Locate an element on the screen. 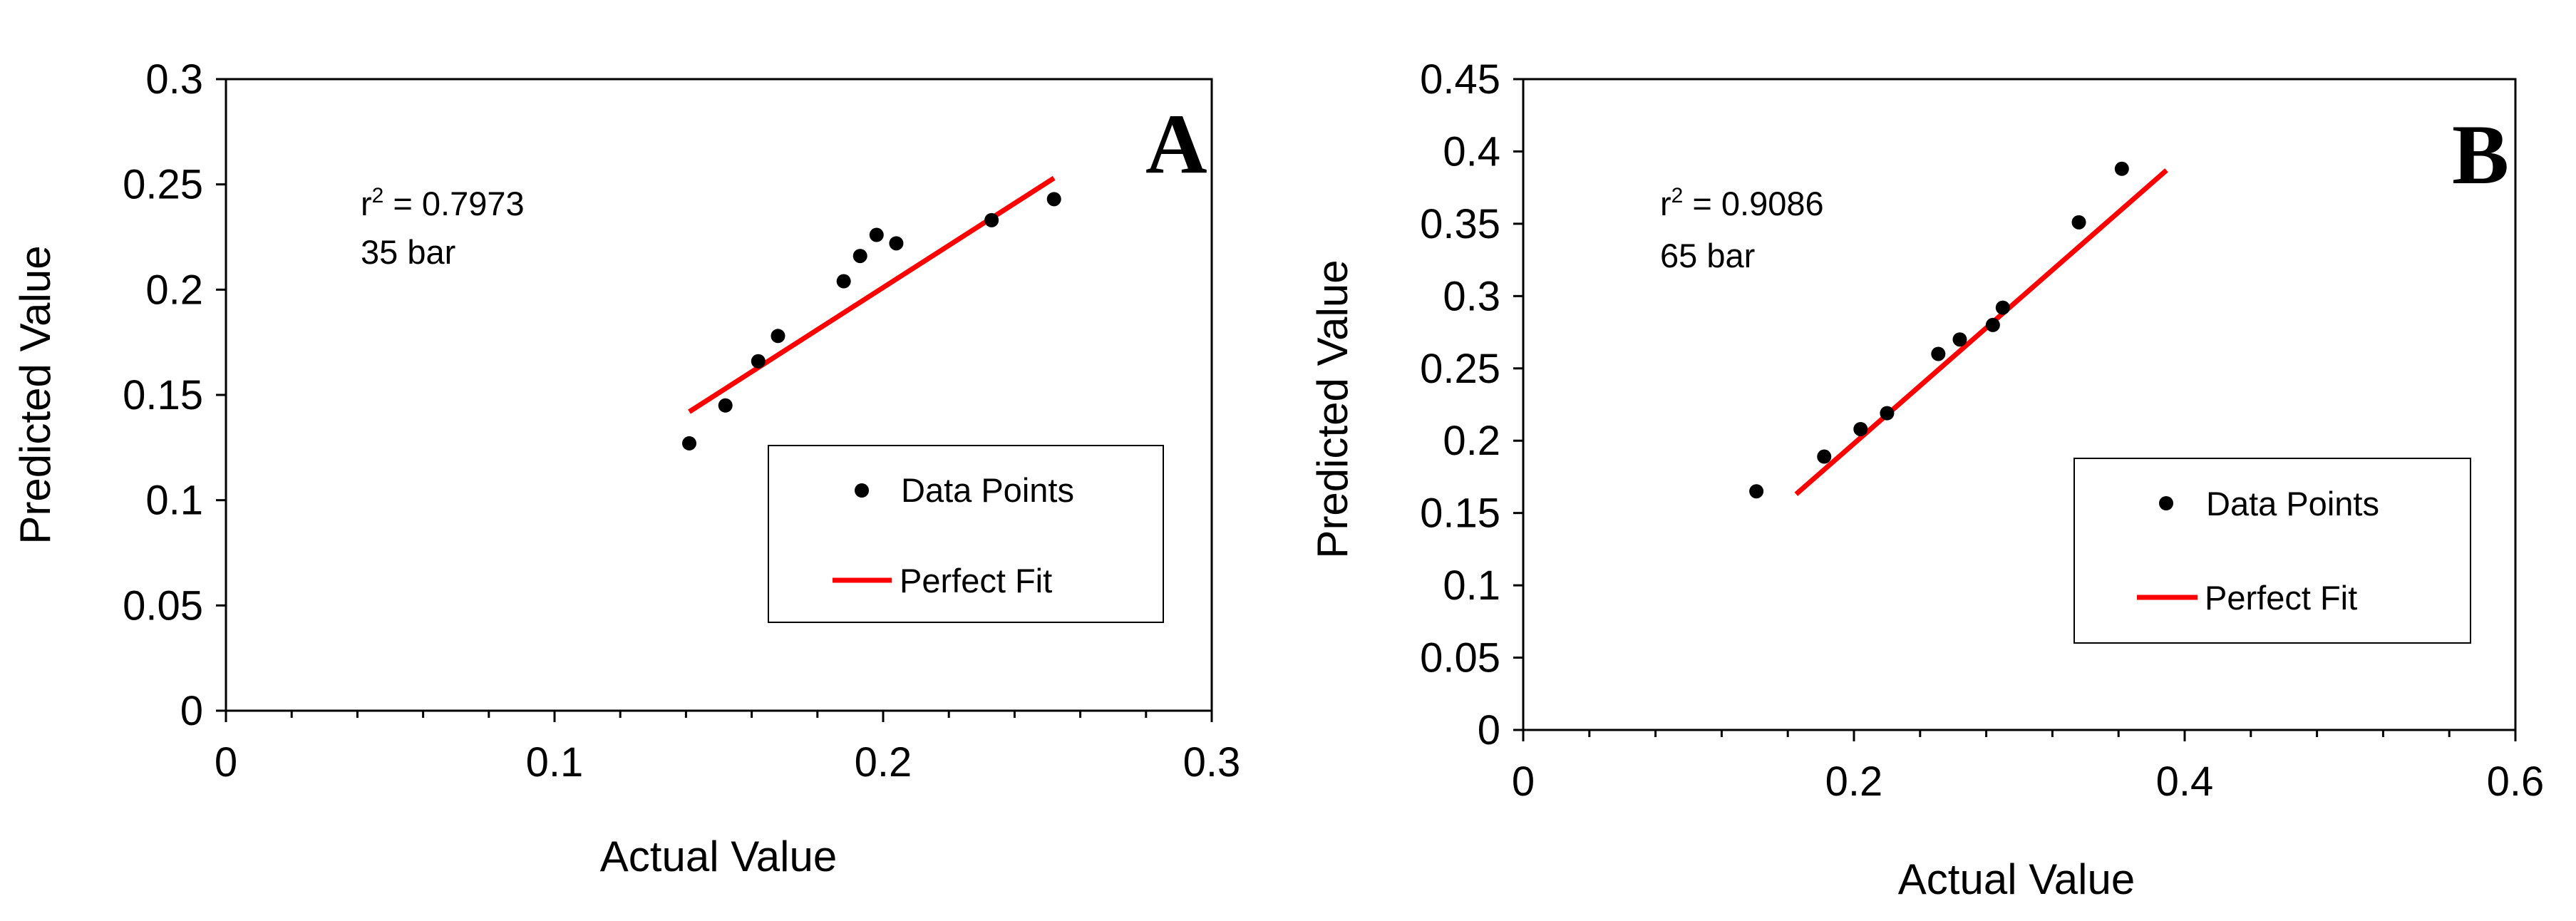 Image resolution: width=2576 pixels, height=921 pixels. pressure-condition-label: 35 bar is located at coordinates (408, 252).